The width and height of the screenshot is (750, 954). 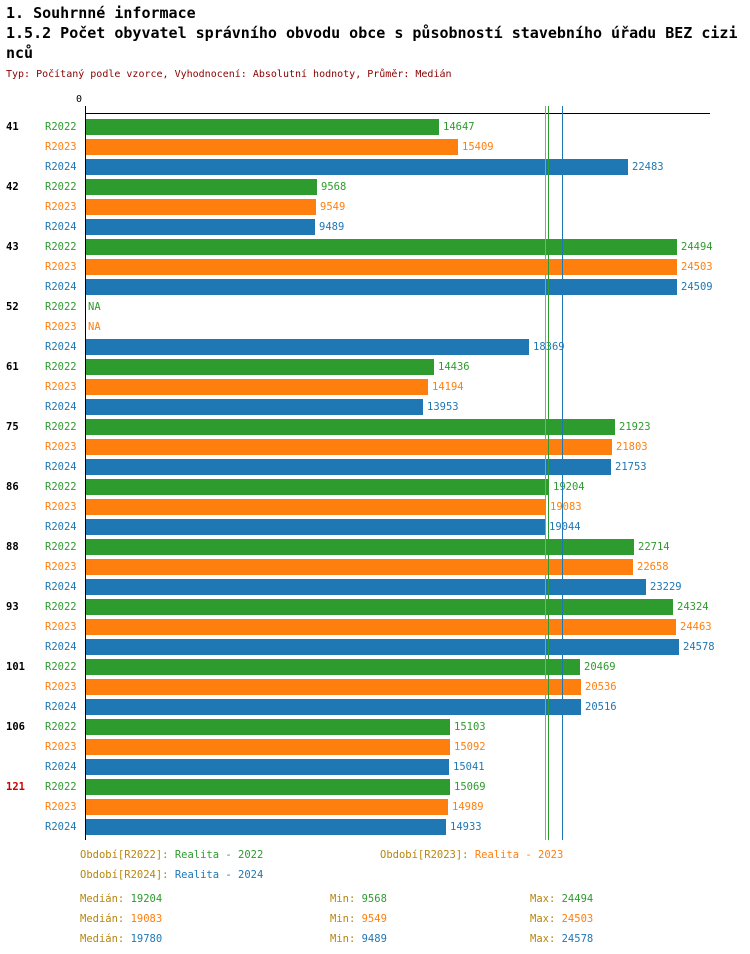 I want to click on legend-item: Období[R2024]: Realita - 2024, so click(x=171, y=875).